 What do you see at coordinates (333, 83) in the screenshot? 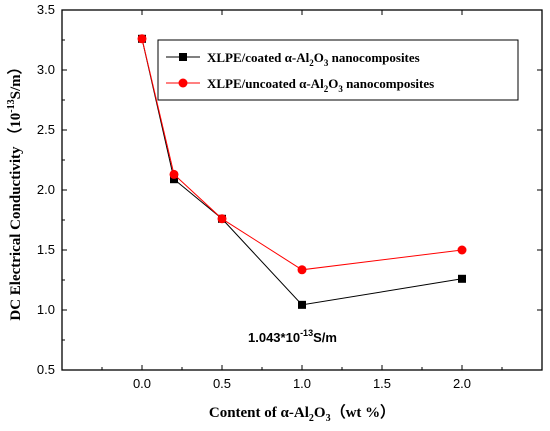
I see `legend-label-uncoated-part: O` at bounding box center [333, 83].